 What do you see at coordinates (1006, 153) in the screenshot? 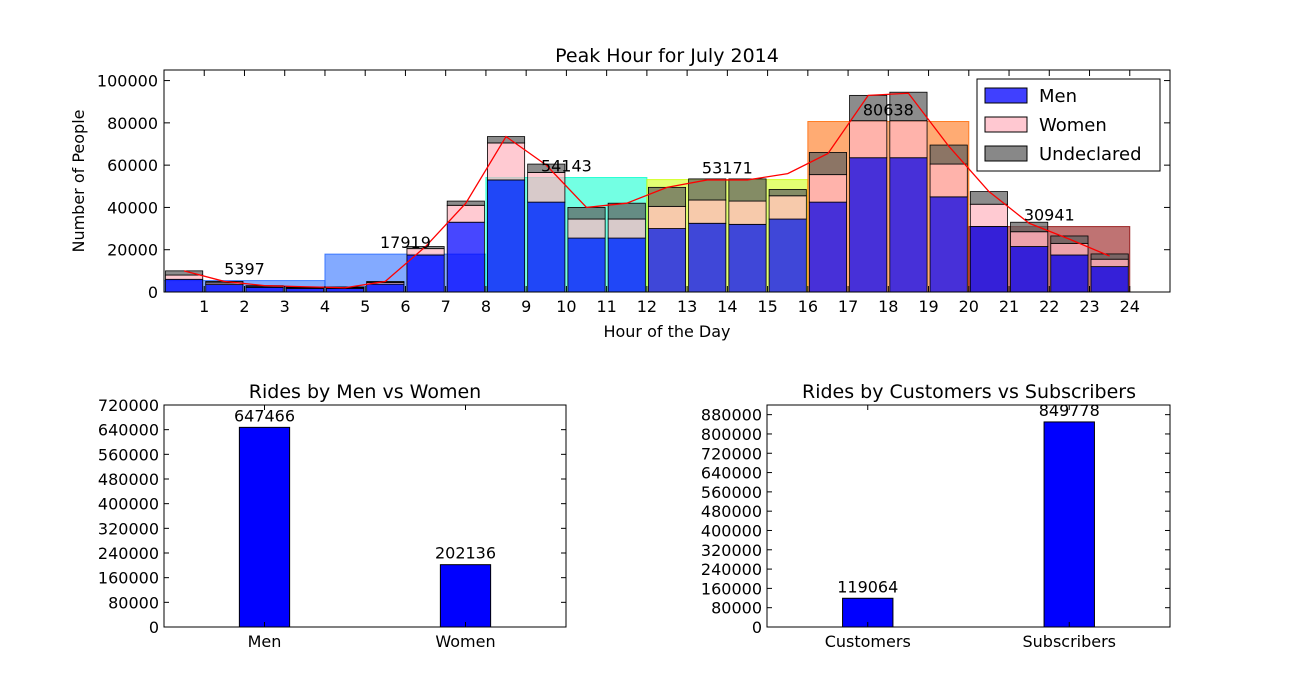
I see `legend-swatch-undeclared` at bounding box center [1006, 153].